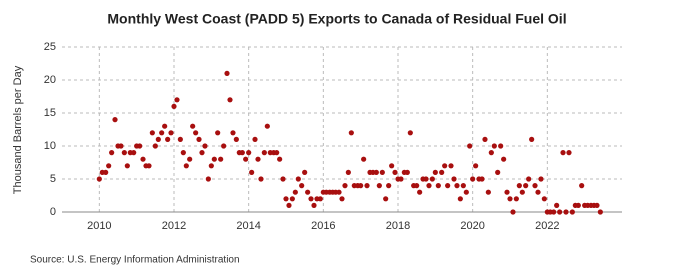  Describe the element at coordinates (18, 129) in the screenshot. I see `y-axis-label: Thousand Barrels per Day` at that location.